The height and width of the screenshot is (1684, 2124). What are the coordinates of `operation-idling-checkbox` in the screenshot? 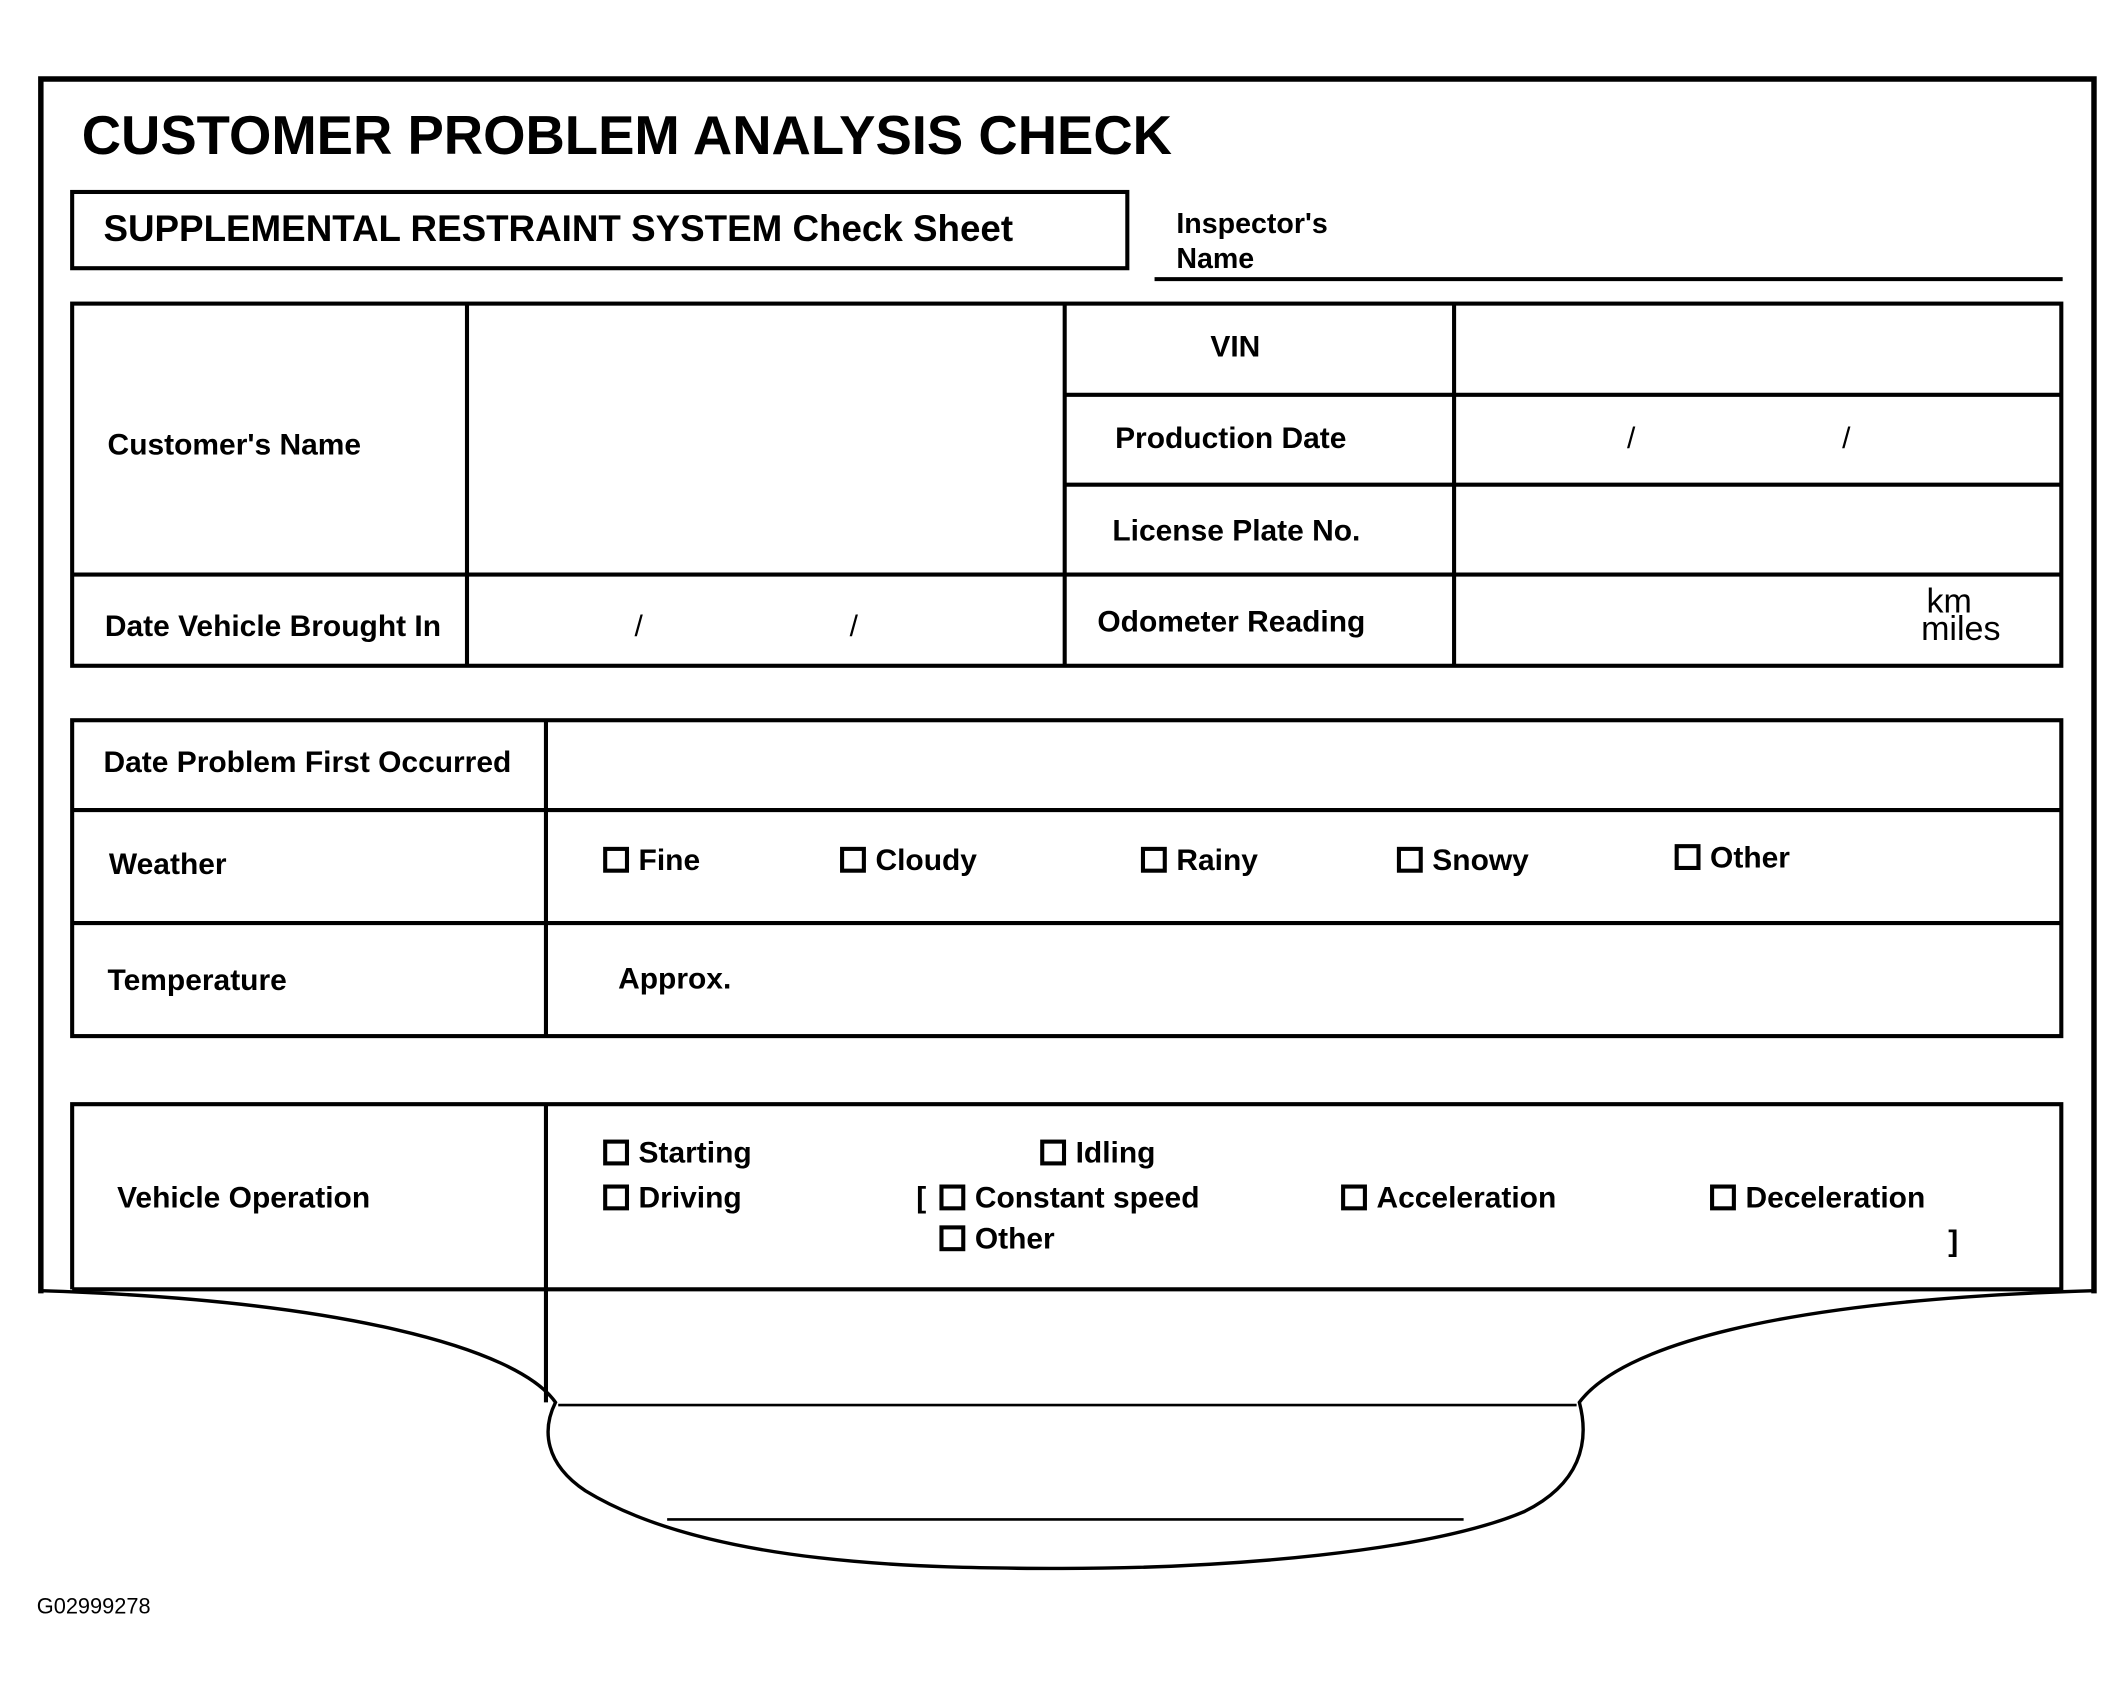 It's located at (1053, 1152).